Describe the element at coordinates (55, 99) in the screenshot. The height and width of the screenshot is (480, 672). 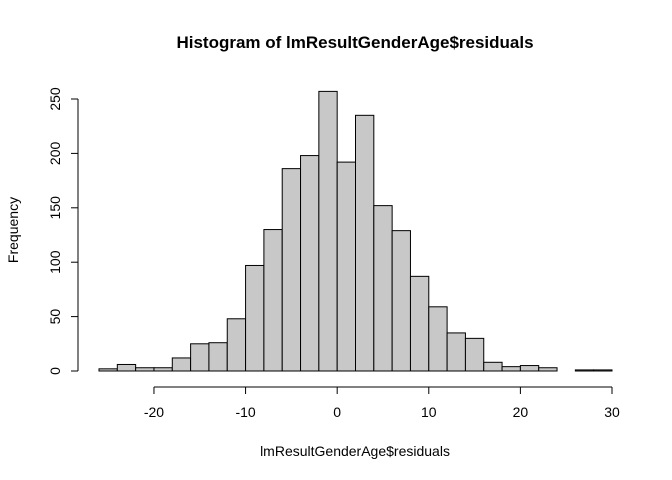
I see `y-tick-label: 250` at that location.